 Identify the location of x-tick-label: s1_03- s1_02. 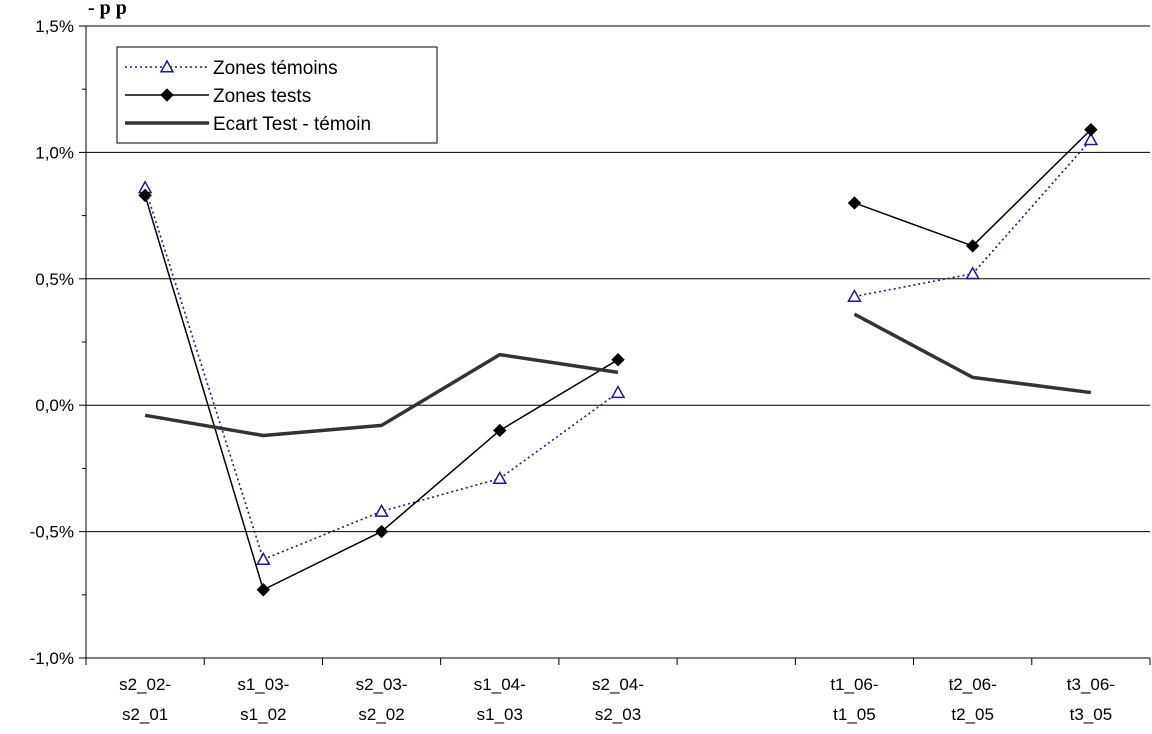
(263, 699).